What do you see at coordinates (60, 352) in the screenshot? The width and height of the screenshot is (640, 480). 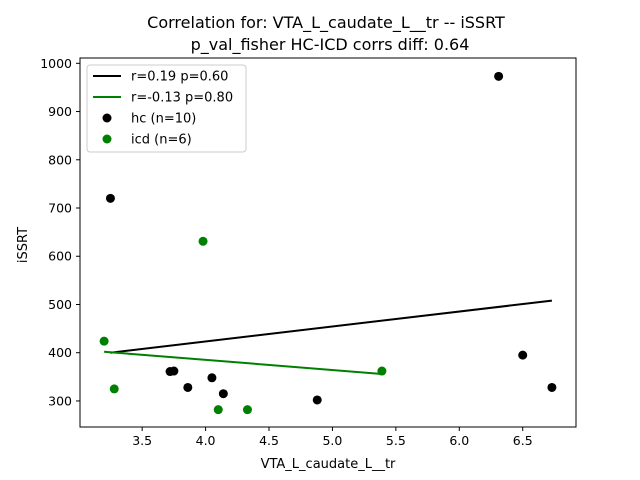 I see `y-tick-label-1: 400` at bounding box center [60, 352].